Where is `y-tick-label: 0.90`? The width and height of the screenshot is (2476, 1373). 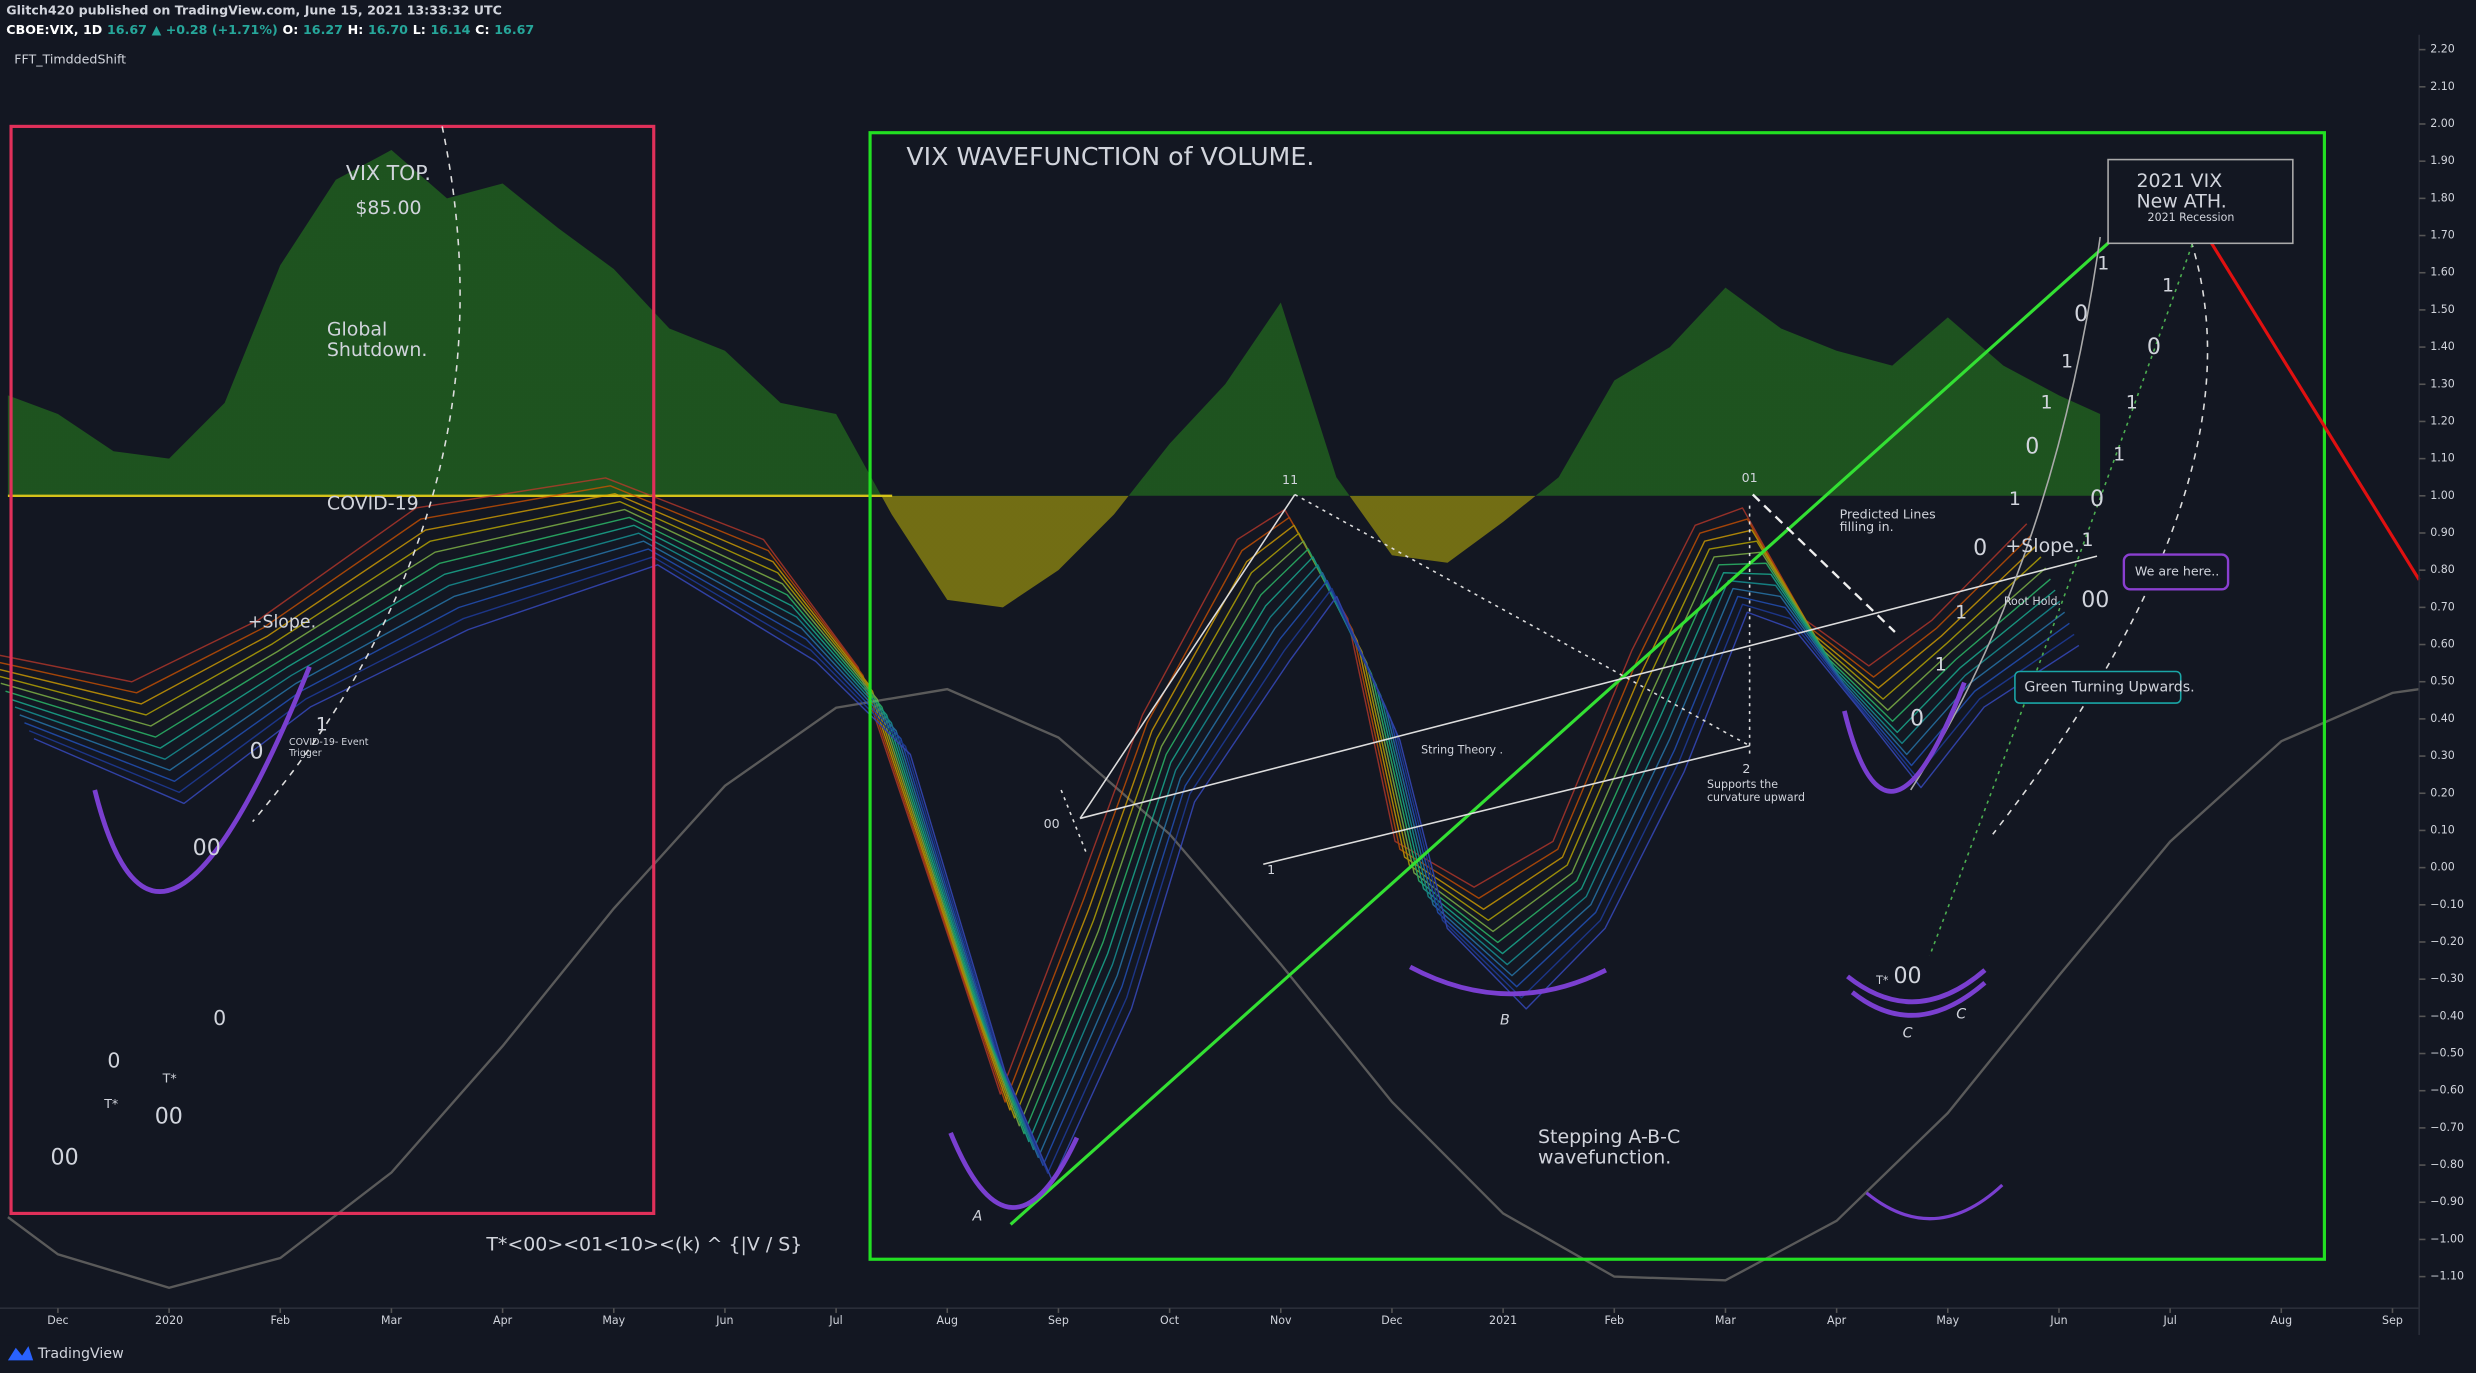 y-tick-label: 0.90 is located at coordinates (2442, 532).